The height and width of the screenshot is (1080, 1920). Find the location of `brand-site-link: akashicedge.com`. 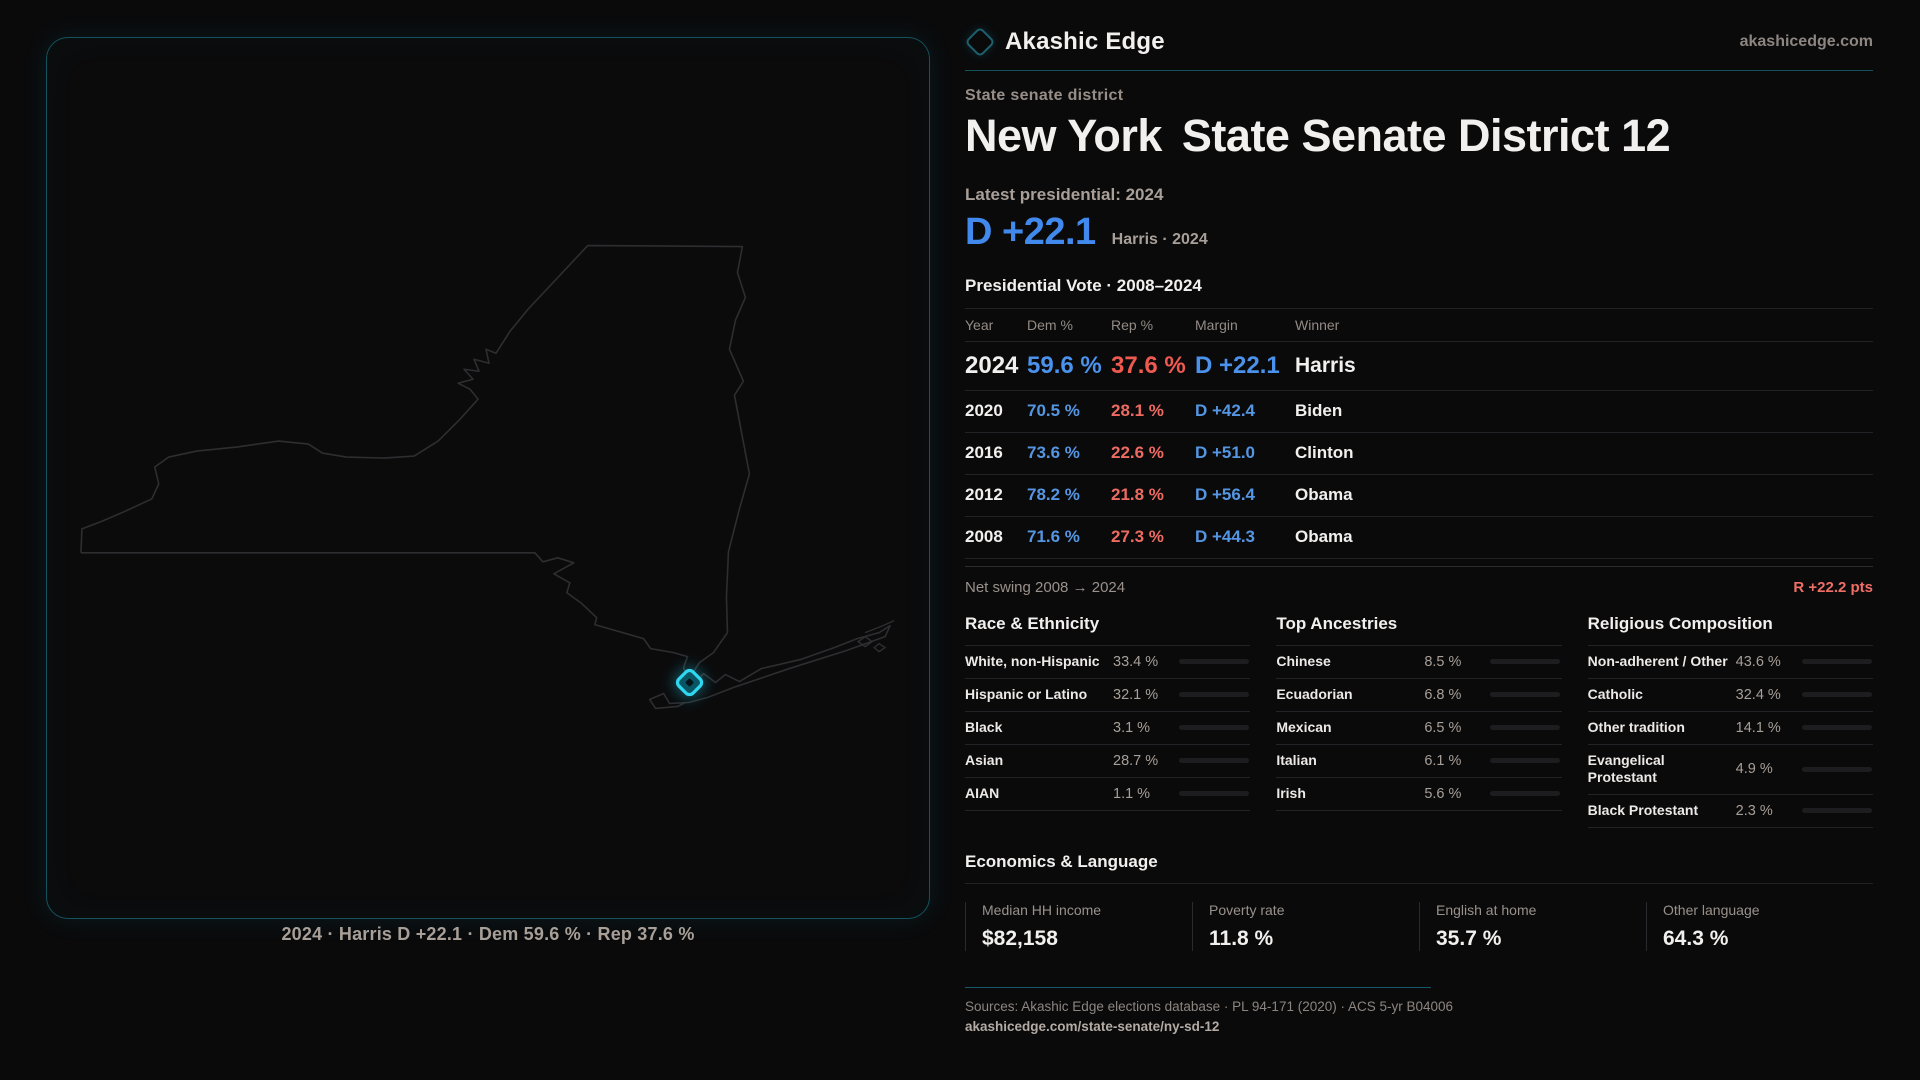

brand-site-link: akashicedge.com is located at coordinates (1806, 41).